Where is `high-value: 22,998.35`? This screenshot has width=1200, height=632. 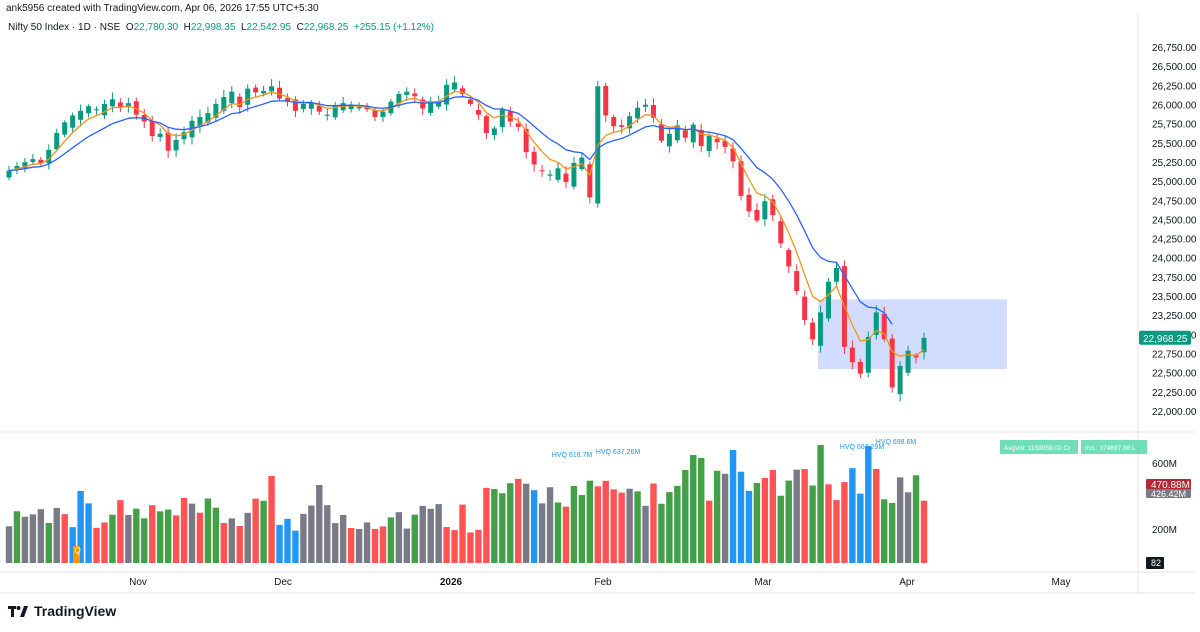 high-value: 22,998.35 is located at coordinates (213, 27).